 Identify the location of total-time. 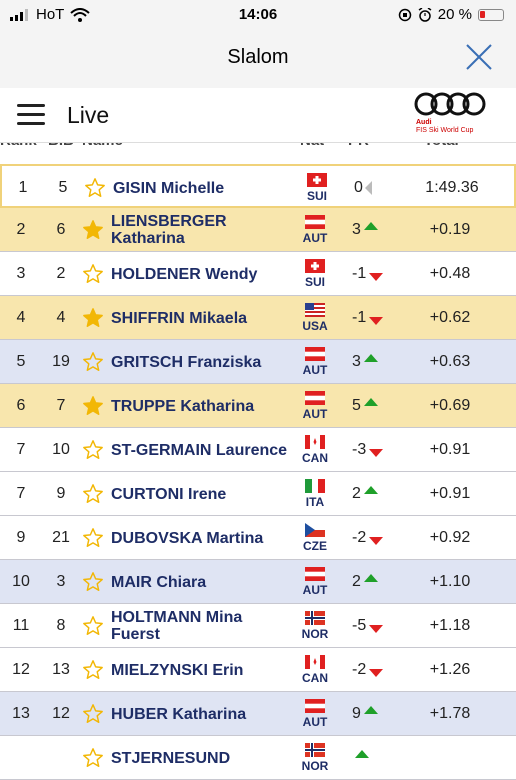
(450, 758).